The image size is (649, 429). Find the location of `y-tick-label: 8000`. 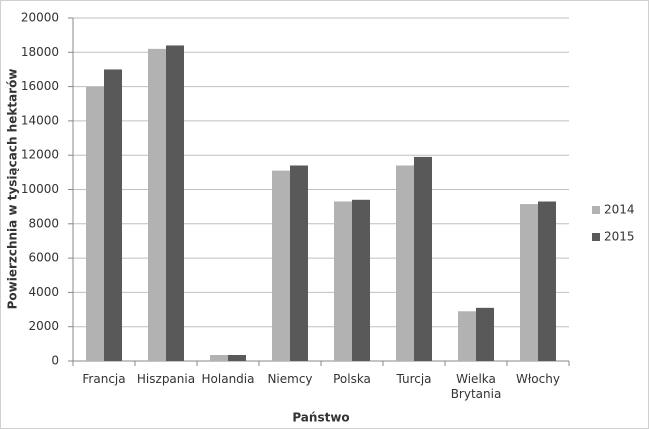

y-tick-label: 8000 is located at coordinates (43, 223).